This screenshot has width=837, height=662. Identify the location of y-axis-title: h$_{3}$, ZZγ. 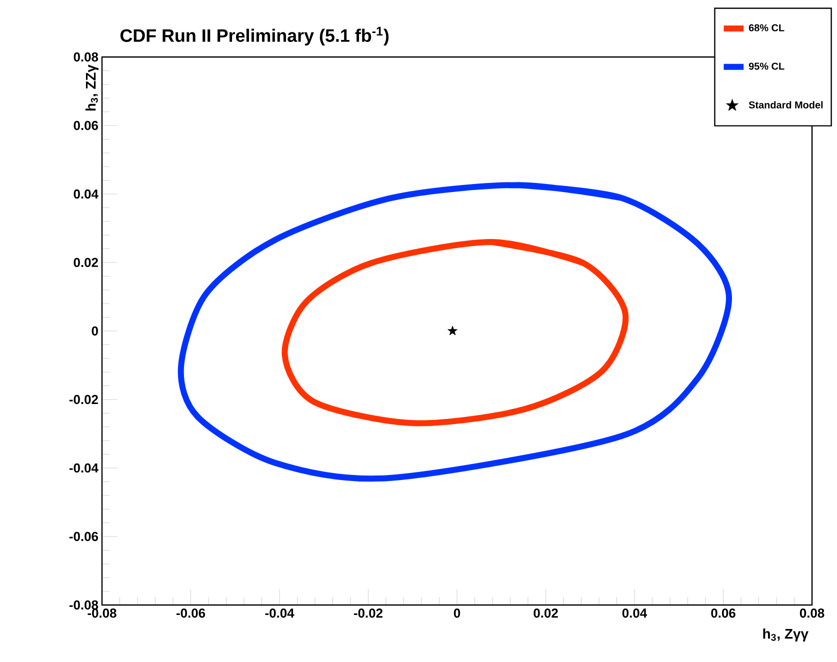
(91, 87).